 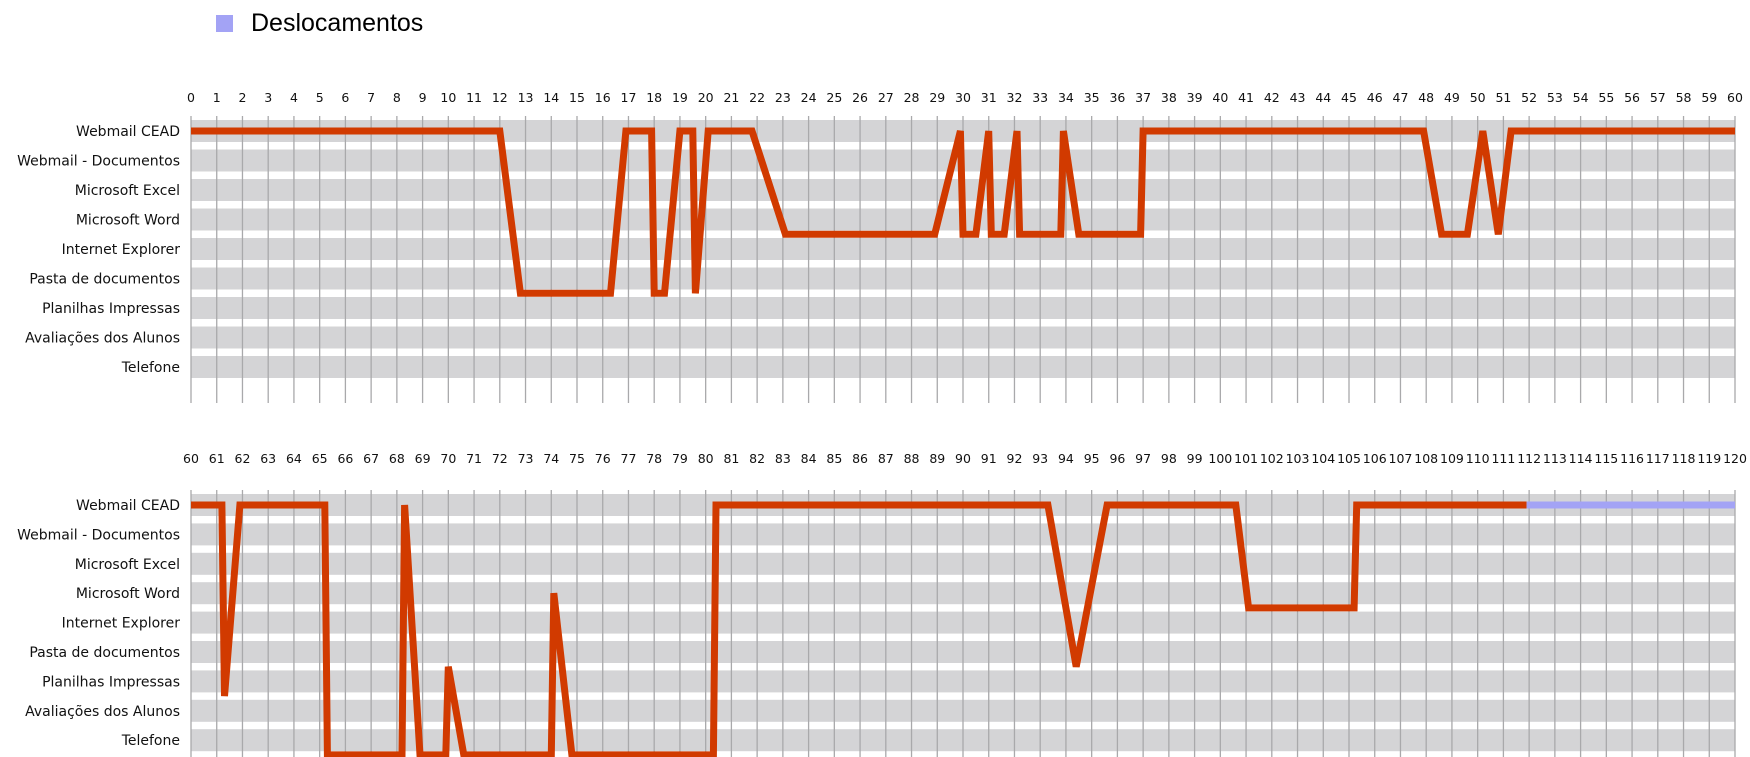 What do you see at coordinates (1066, 97) in the screenshot?
I see `x-tick-label: 34` at bounding box center [1066, 97].